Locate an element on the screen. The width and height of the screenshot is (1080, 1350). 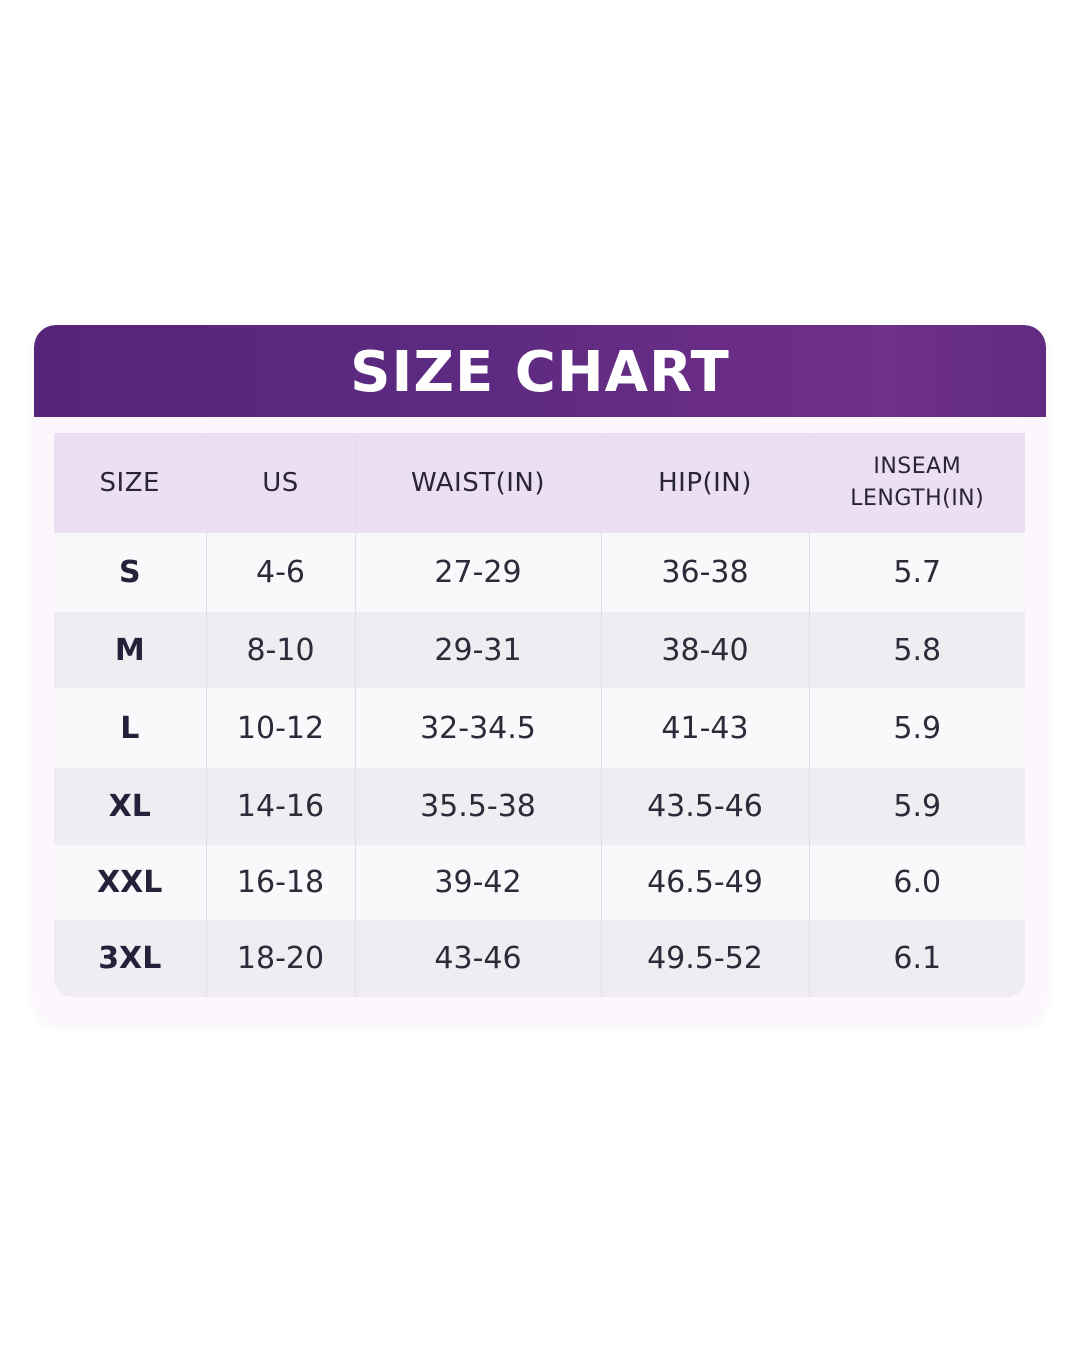
table-row: M 8-10 29-31 38-40 5.8 is located at coordinates (539, 650).